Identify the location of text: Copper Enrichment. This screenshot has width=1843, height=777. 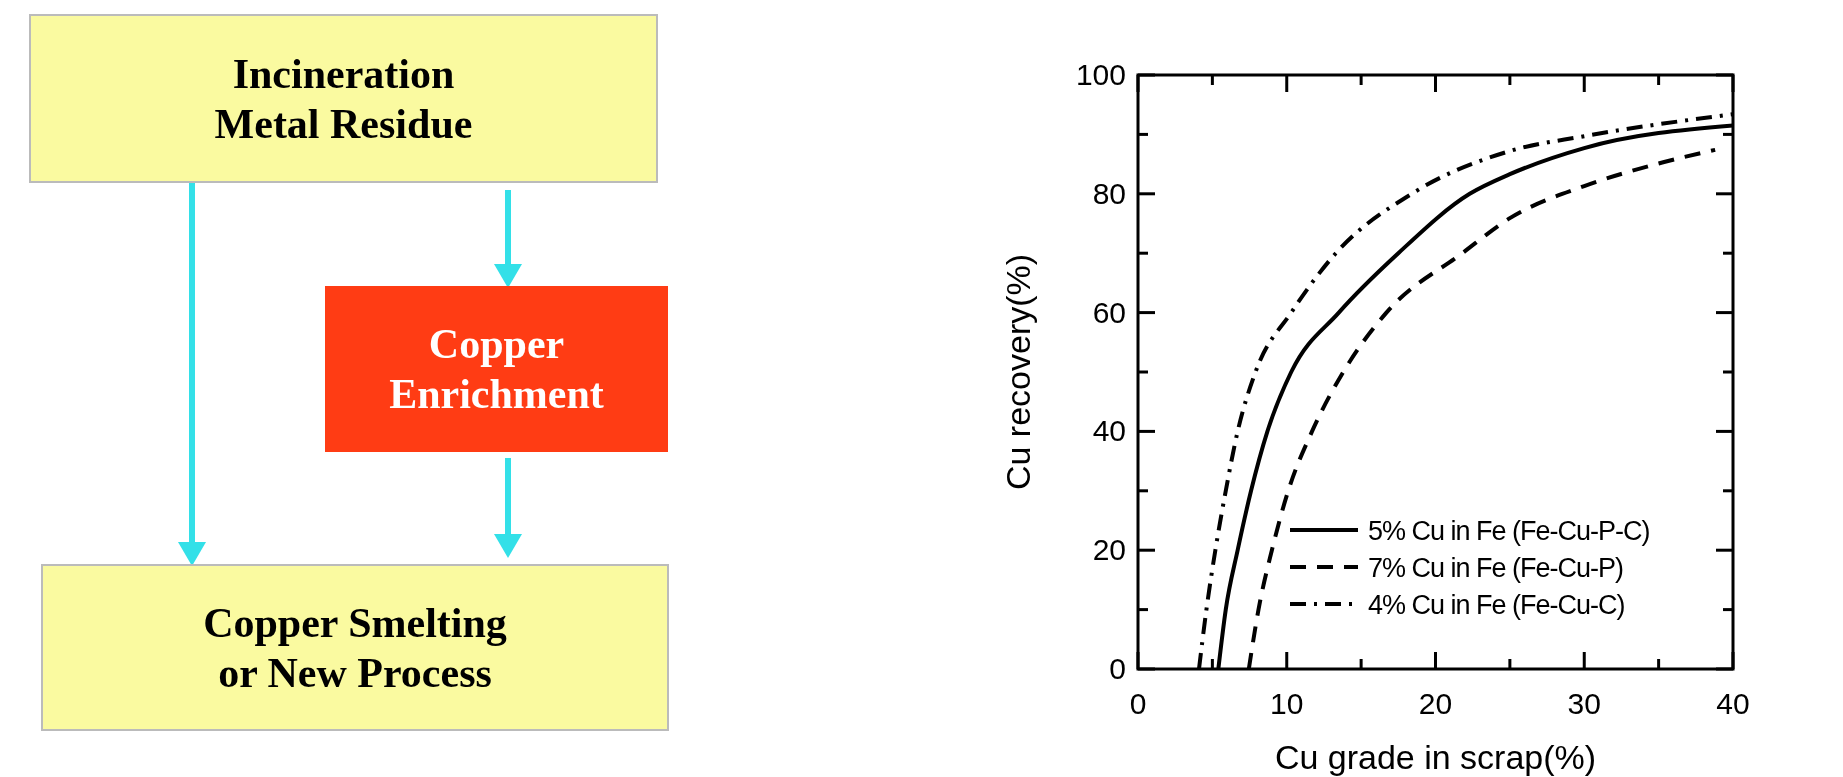
(496, 369).